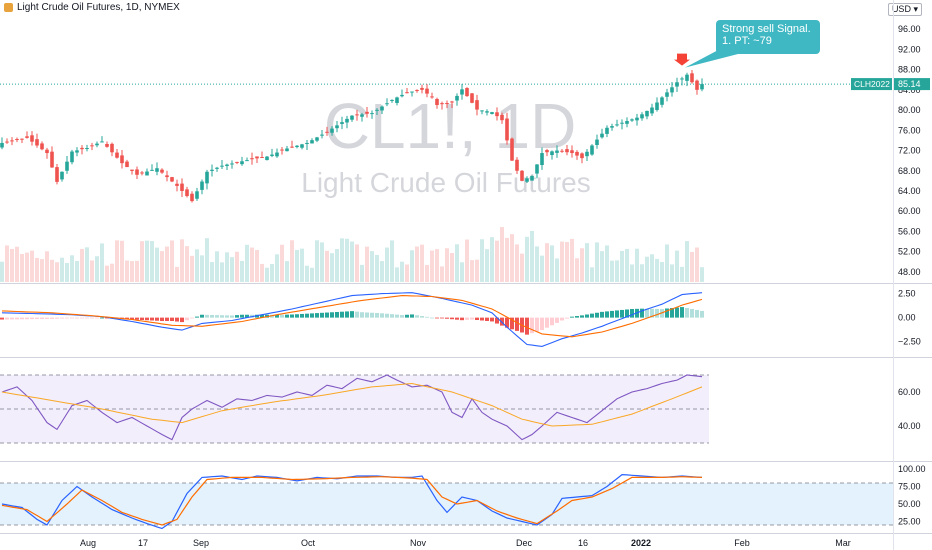 This screenshot has height=550, width=932. Describe the element at coordinates (909, 231) in the screenshot. I see `axis-tick-label: 56.00` at that location.